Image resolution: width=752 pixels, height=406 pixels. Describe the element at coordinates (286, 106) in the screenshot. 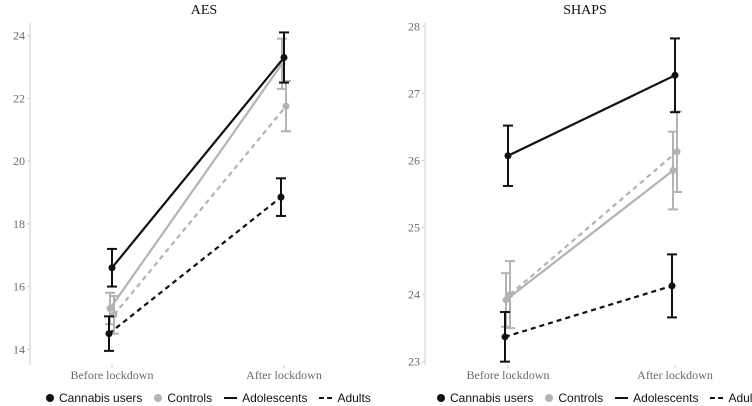

I see `aes-series-controls-adults-point` at that location.